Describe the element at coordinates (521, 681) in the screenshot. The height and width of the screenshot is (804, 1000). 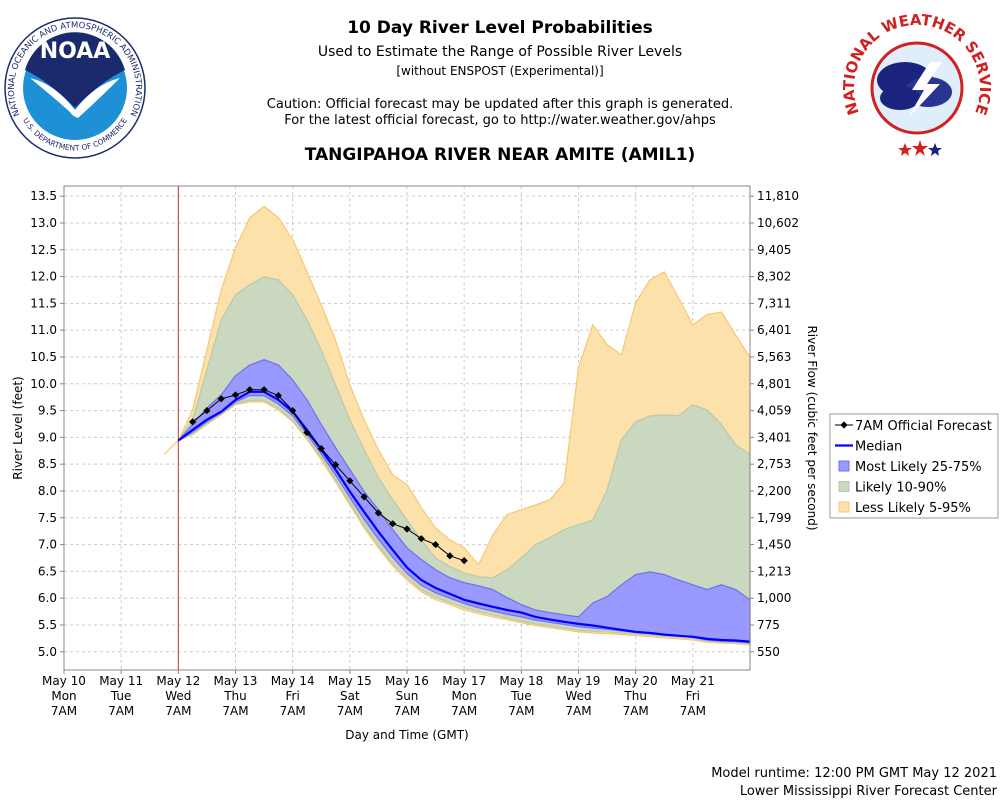
I see `x-tick-label: May 18` at that location.